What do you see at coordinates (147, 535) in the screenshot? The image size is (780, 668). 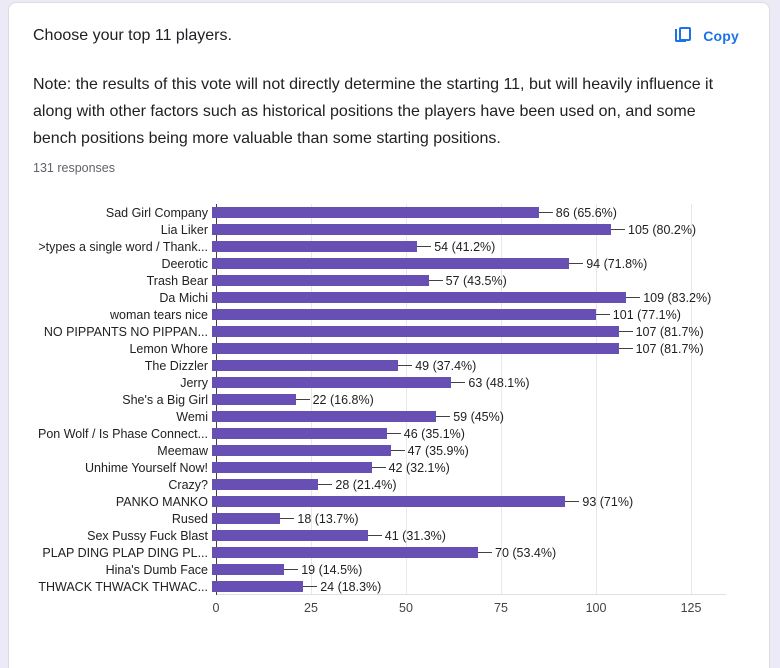 I see `category-label: Sex Pussy Fuck Blast` at bounding box center [147, 535].